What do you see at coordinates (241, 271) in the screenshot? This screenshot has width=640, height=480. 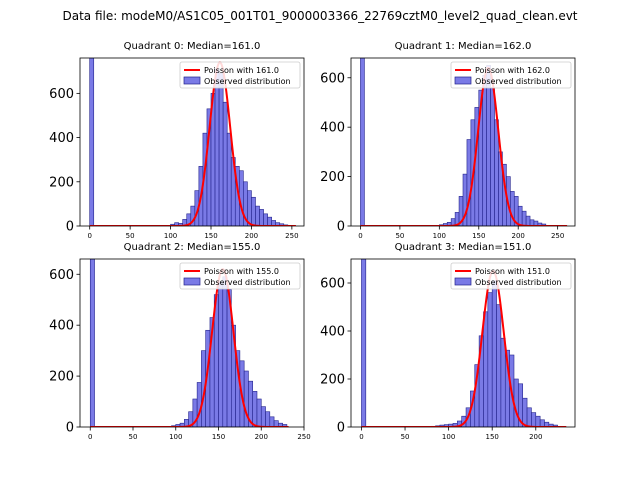 I see `legend-poisson-label: Poisson with 155.0` at bounding box center [241, 271].